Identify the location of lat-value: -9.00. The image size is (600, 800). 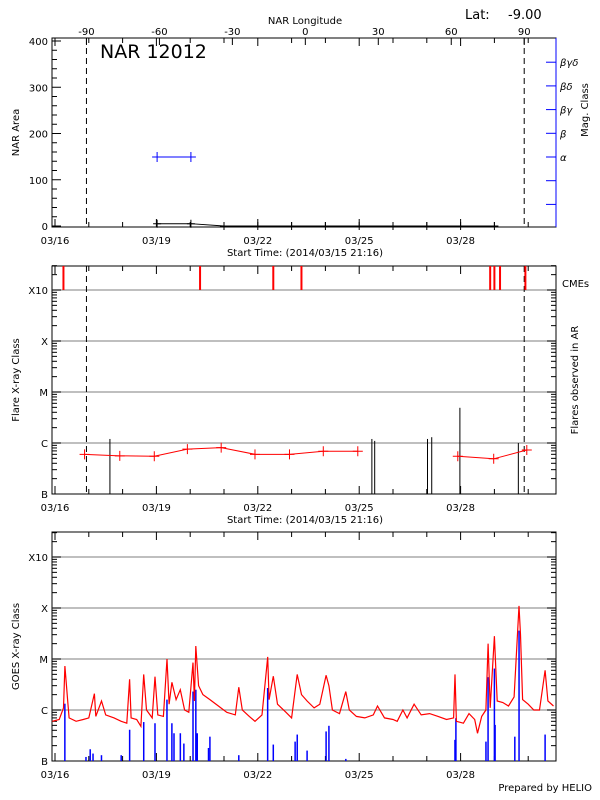
(525, 15).